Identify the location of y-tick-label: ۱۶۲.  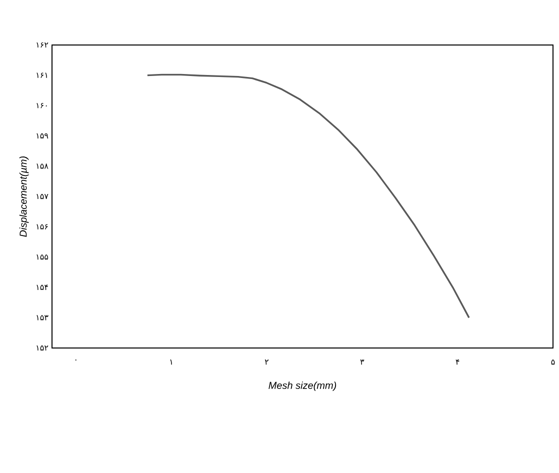
(42, 45).